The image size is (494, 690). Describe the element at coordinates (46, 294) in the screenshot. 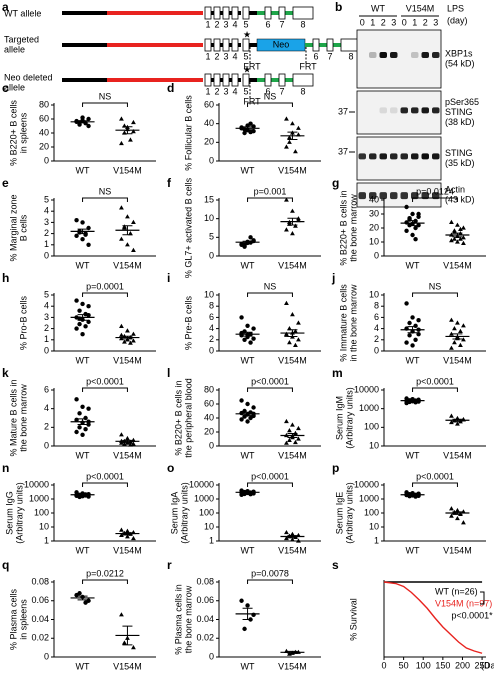

I see `y-tick-label: 5` at that location.